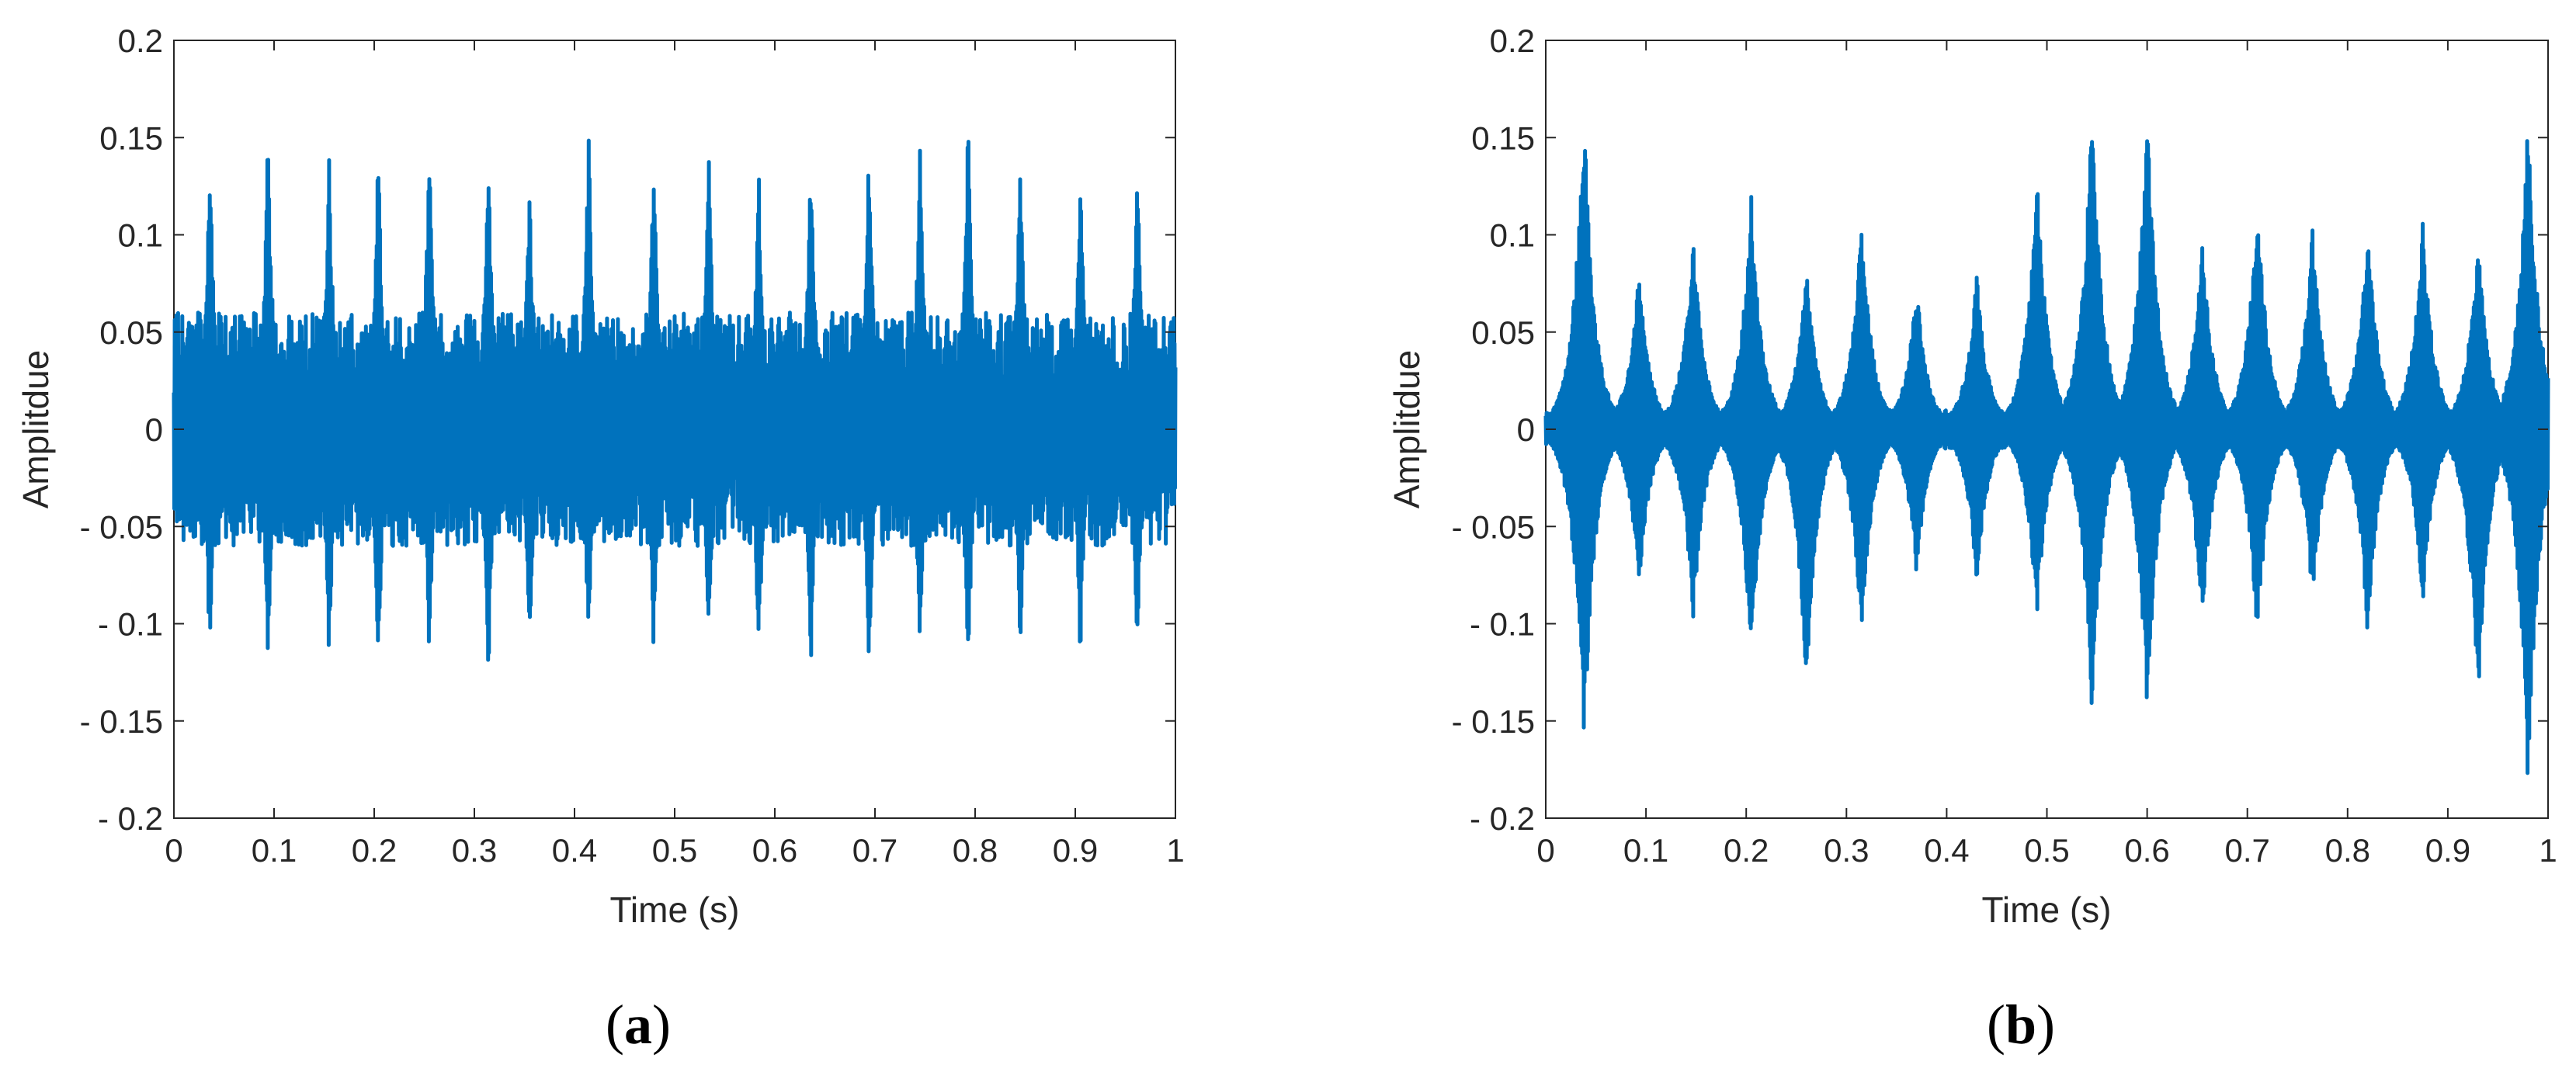  Describe the element at coordinates (1407, 429) in the screenshot. I see `y-axis-label-b: Amplitdue` at that location.